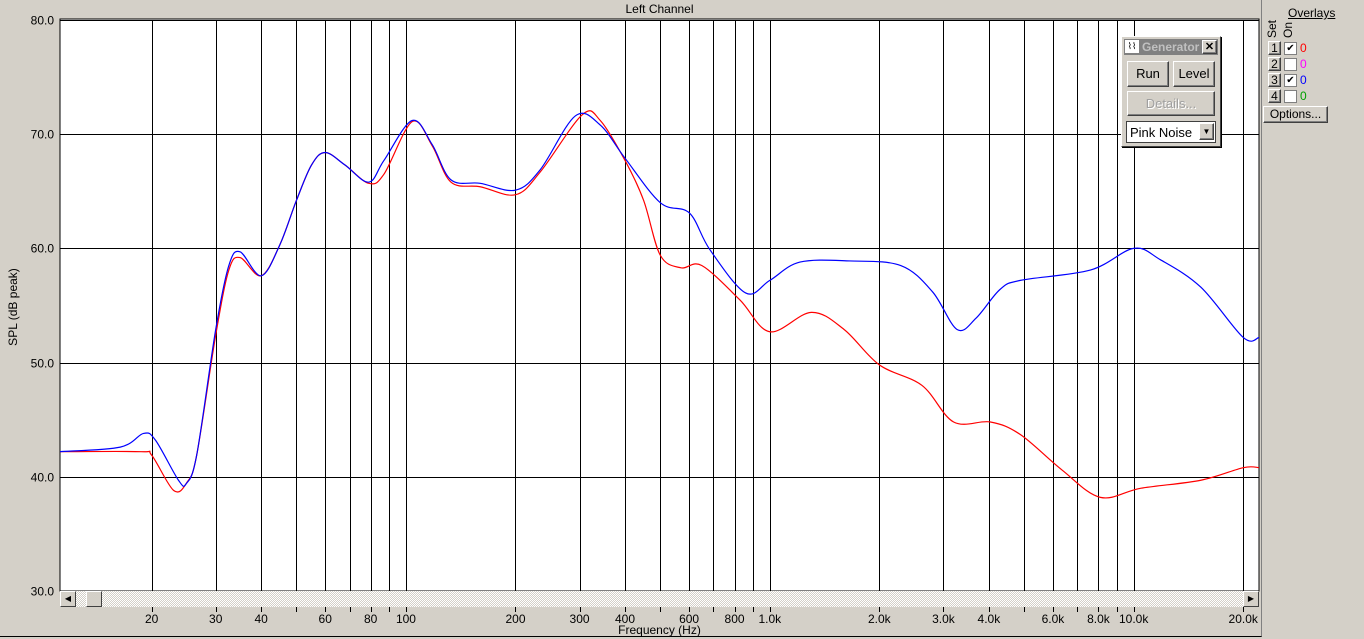 This screenshot has width=1364, height=639. Describe the element at coordinates (625, 619) in the screenshot. I see `x-tick-label: 400` at that location.